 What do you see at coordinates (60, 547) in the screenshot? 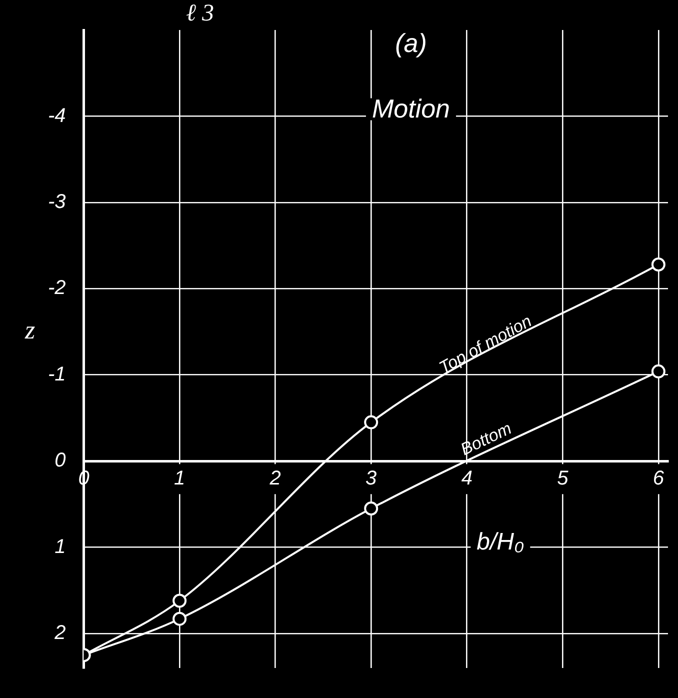
I see `y-tick-label: 1` at bounding box center [60, 547].